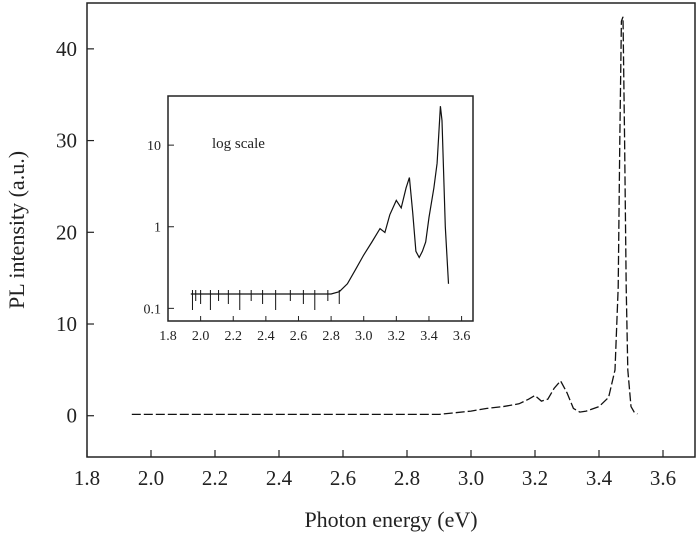  I want to click on inset-x-tick-label: 3.0, so click(364, 336).